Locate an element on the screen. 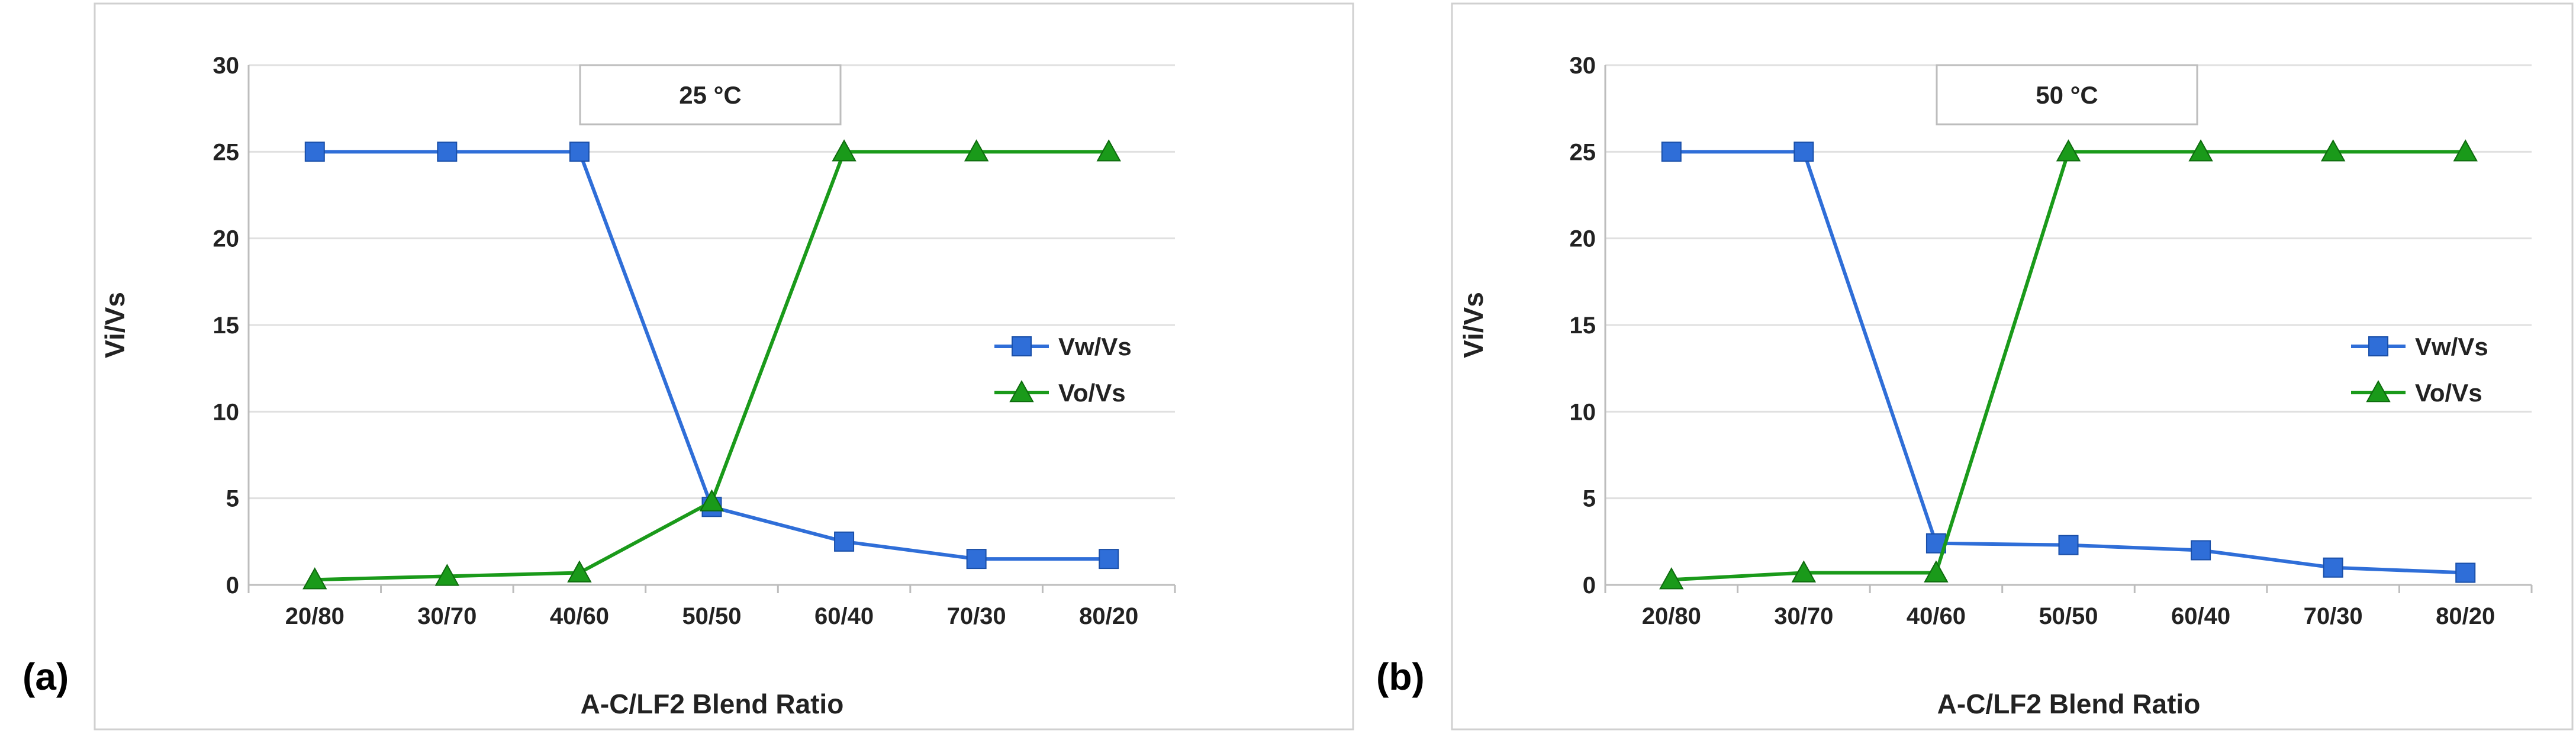 The height and width of the screenshot is (756, 2576). panel-label: (a) is located at coordinates (46, 676).